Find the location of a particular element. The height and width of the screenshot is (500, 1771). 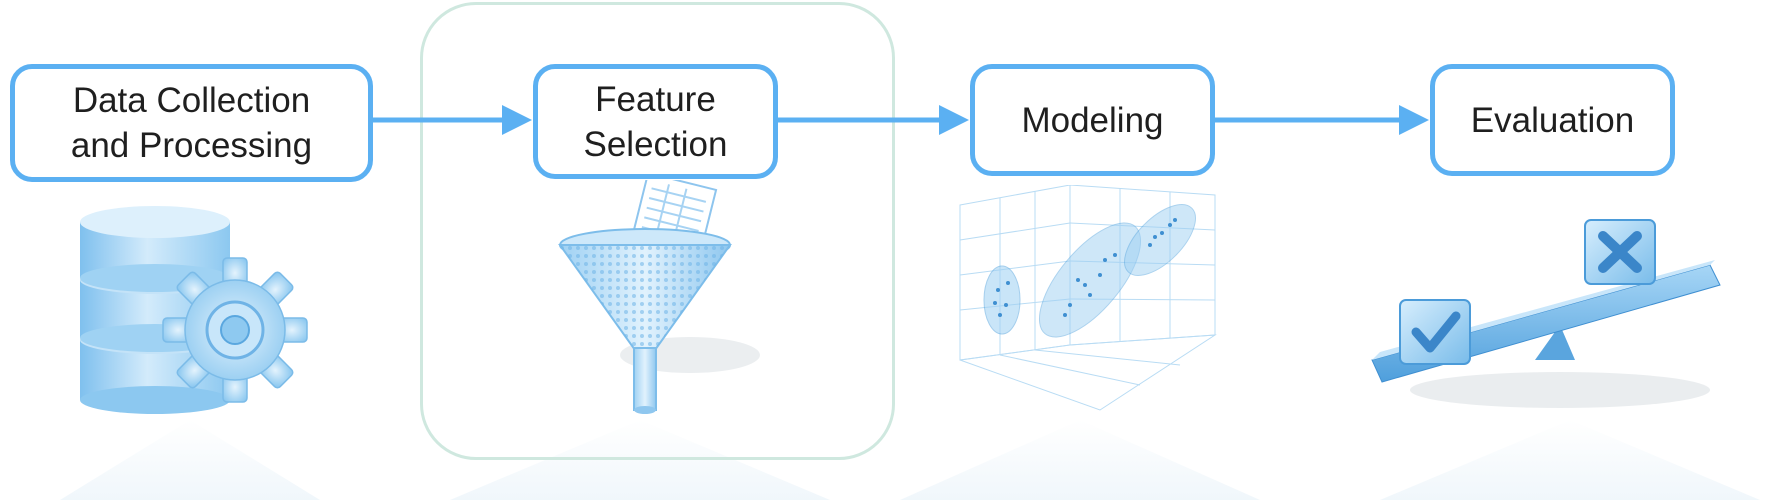

step-data-collection: Data Collection and Processing is located at coordinates (191, 123).